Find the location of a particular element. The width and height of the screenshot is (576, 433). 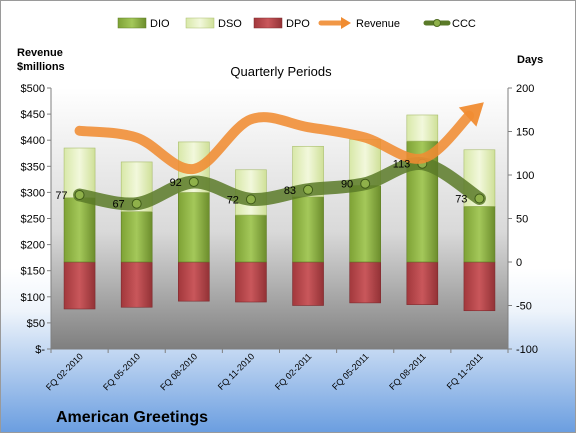

ccc-data-label: 73 is located at coordinates (461, 199).